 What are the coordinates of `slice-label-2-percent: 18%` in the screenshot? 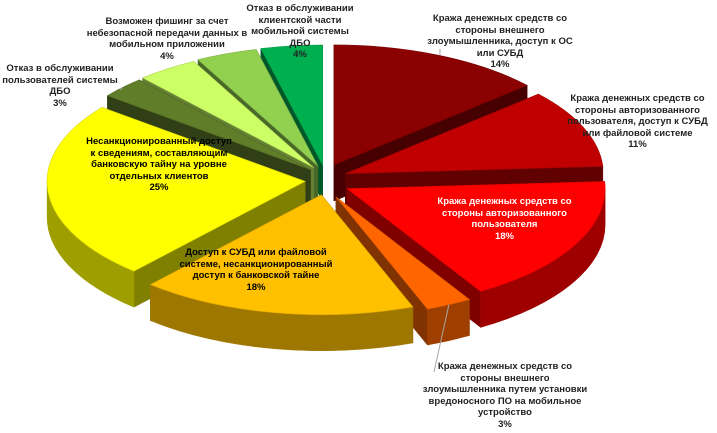 It's located at (504, 236).